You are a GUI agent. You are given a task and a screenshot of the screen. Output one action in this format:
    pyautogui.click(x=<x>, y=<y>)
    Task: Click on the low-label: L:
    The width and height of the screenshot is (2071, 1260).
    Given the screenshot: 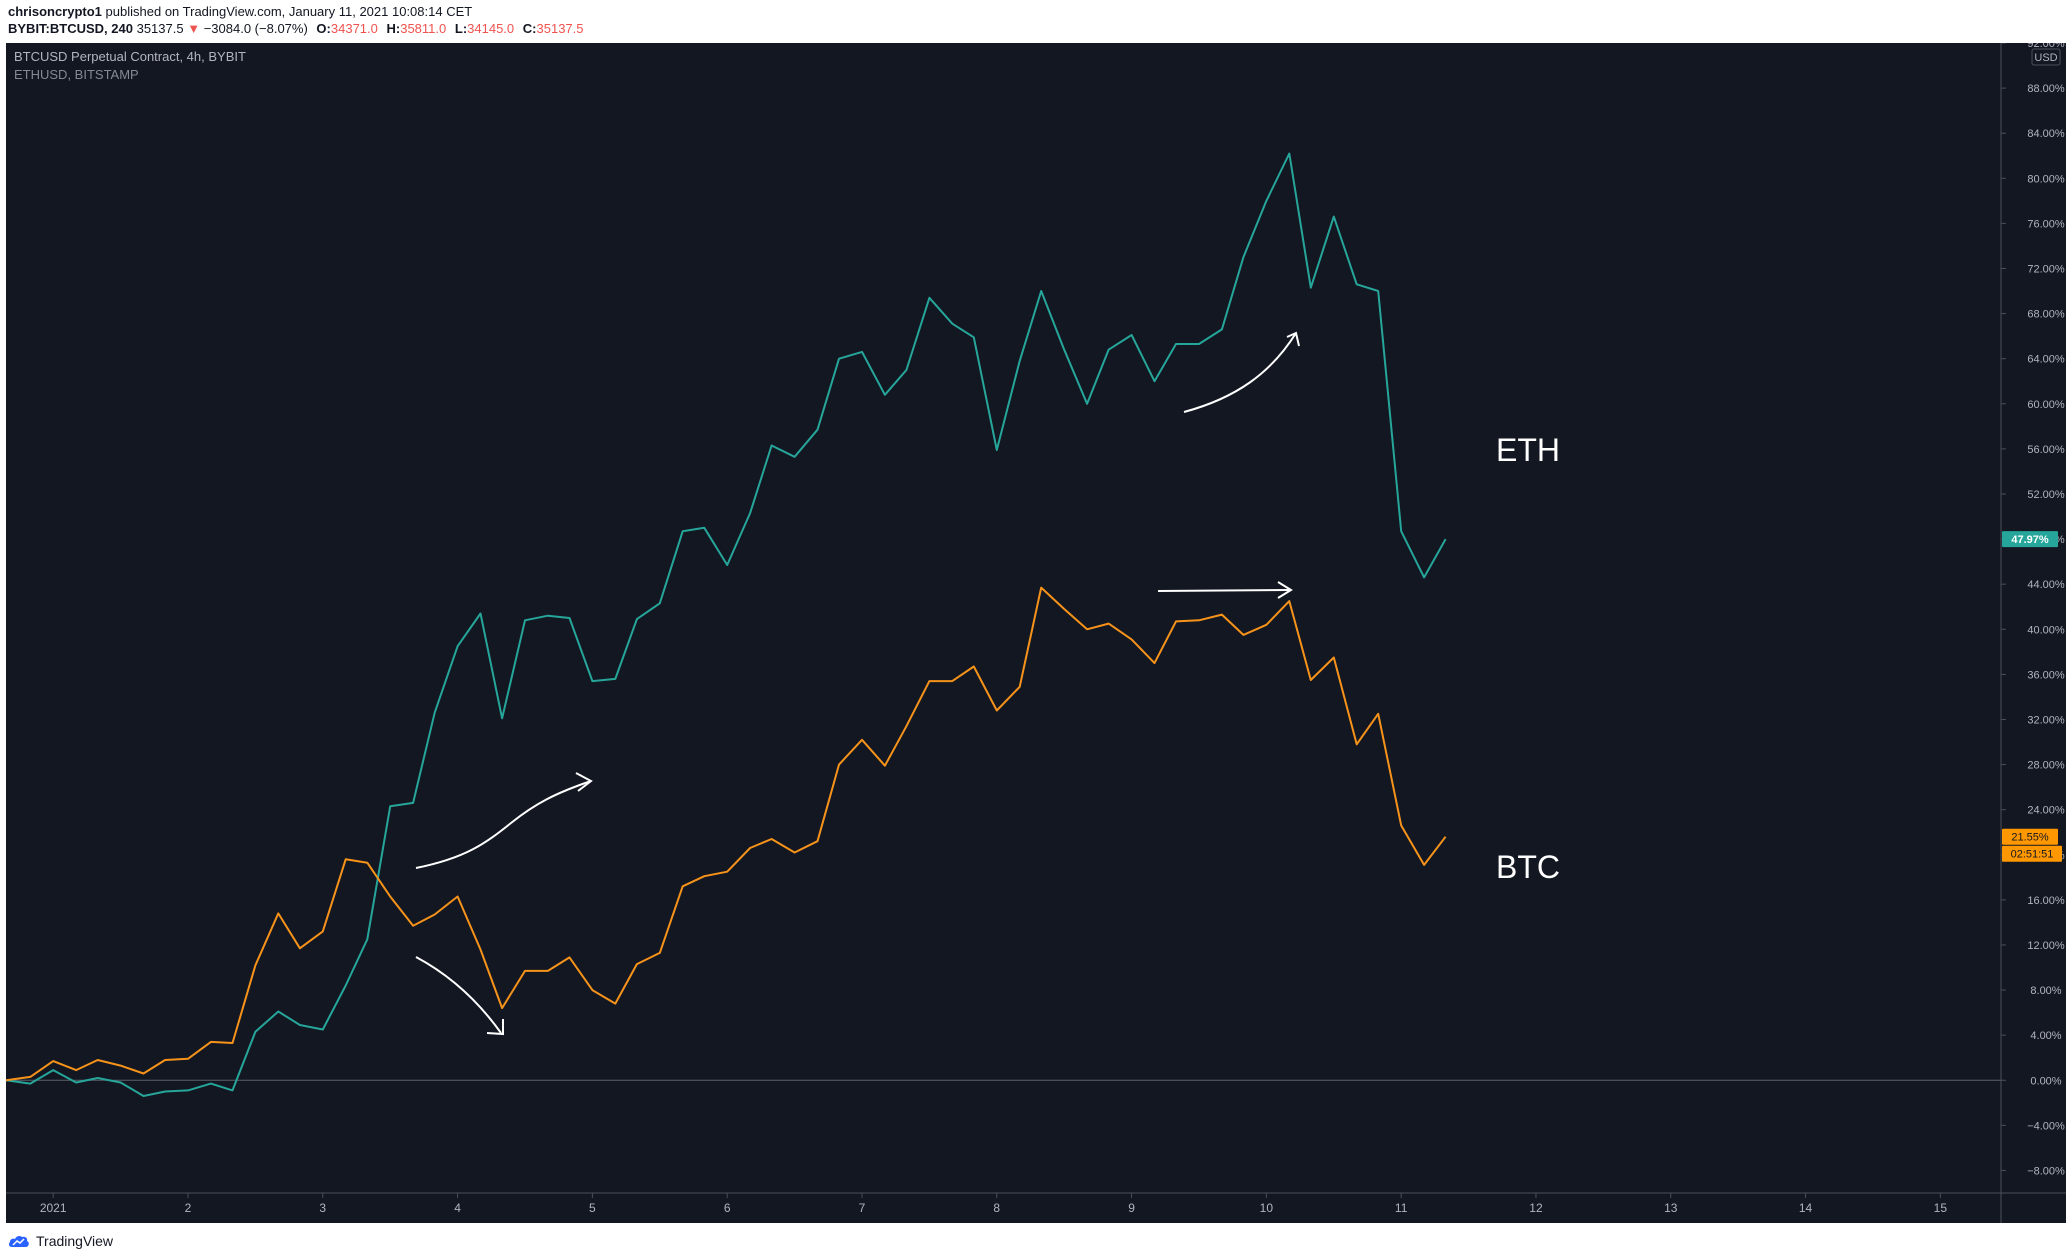 What is the action you would take?
    pyautogui.click(x=461, y=28)
    